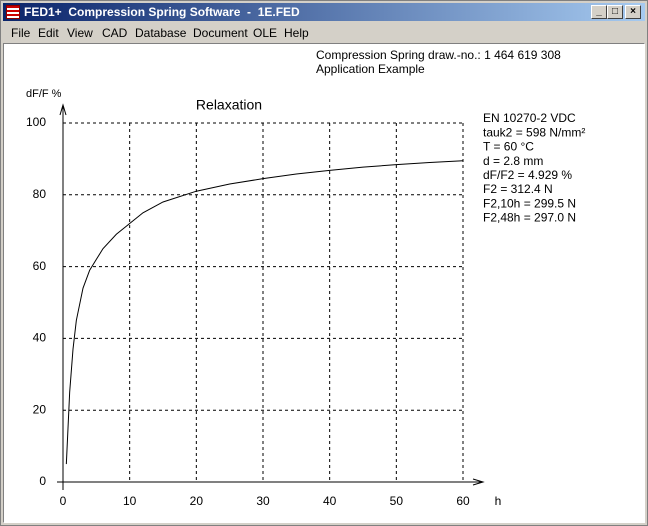 This screenshot has width=648, height=526. What do you see at coordinates (397, 501) in the screenshot?
I see `x-tick-label: 50` at bounding box center [397, 501].